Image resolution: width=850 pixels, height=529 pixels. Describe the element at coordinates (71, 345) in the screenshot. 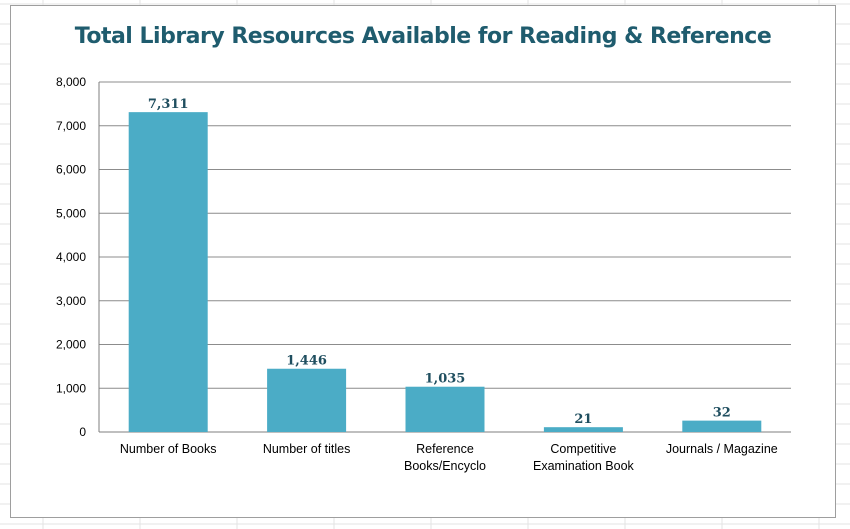

I see `y-tick-label: 2,000` at that location.